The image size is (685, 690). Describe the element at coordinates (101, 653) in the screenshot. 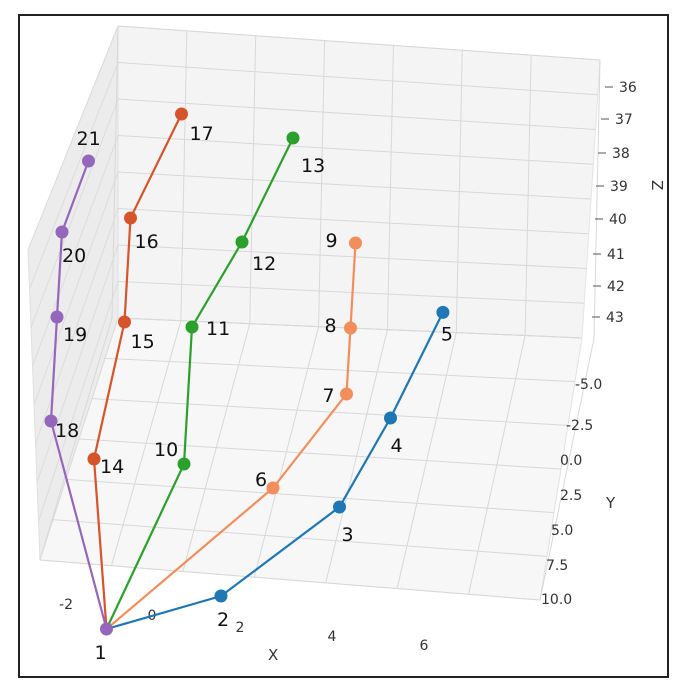

I see `keypoint-label: 1` at that location.